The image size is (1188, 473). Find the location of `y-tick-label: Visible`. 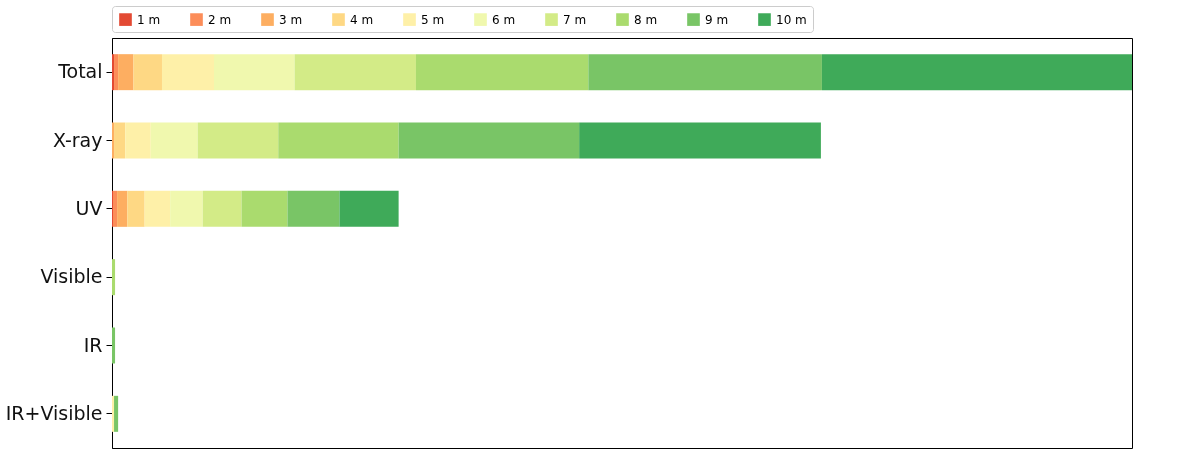

y-tick-label: Visible is located at coordinates (71, 276).